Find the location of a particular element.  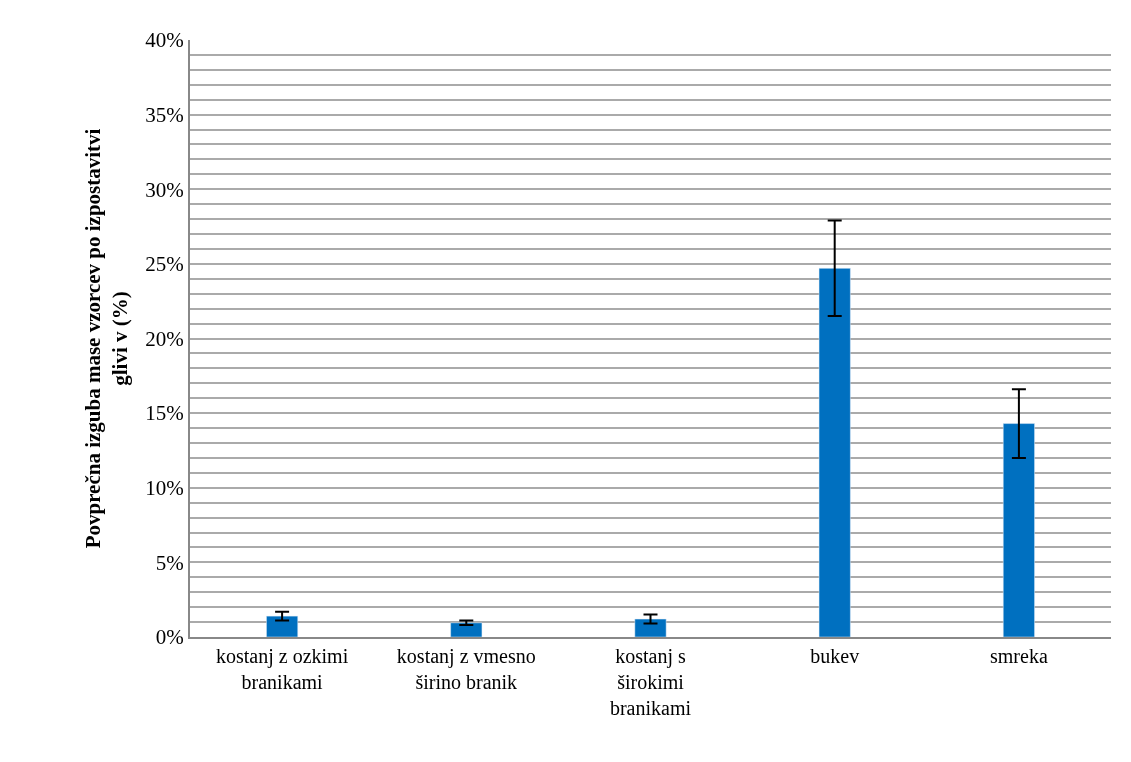

y-tick-label: 30% is located at coordinates (164, 189).